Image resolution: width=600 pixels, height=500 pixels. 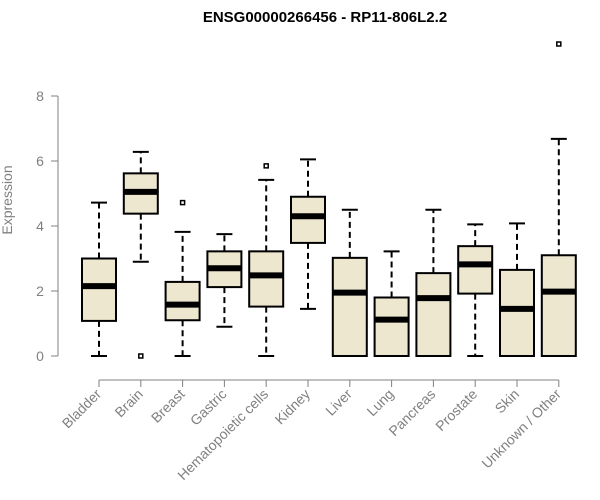 I want to click on x-tick-label: Skin, so click(x=507, y=401).